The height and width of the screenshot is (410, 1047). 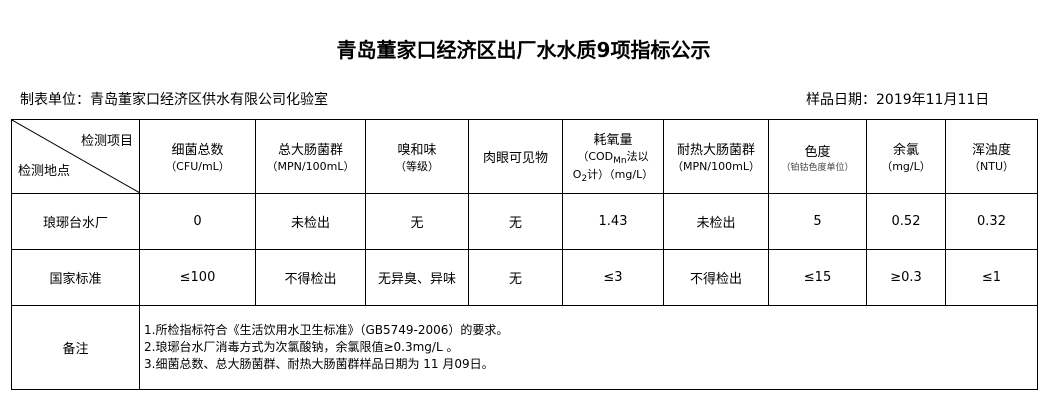 I want to click on header-odor: 嗅和味 （等级）, so click(x=417, y=156).